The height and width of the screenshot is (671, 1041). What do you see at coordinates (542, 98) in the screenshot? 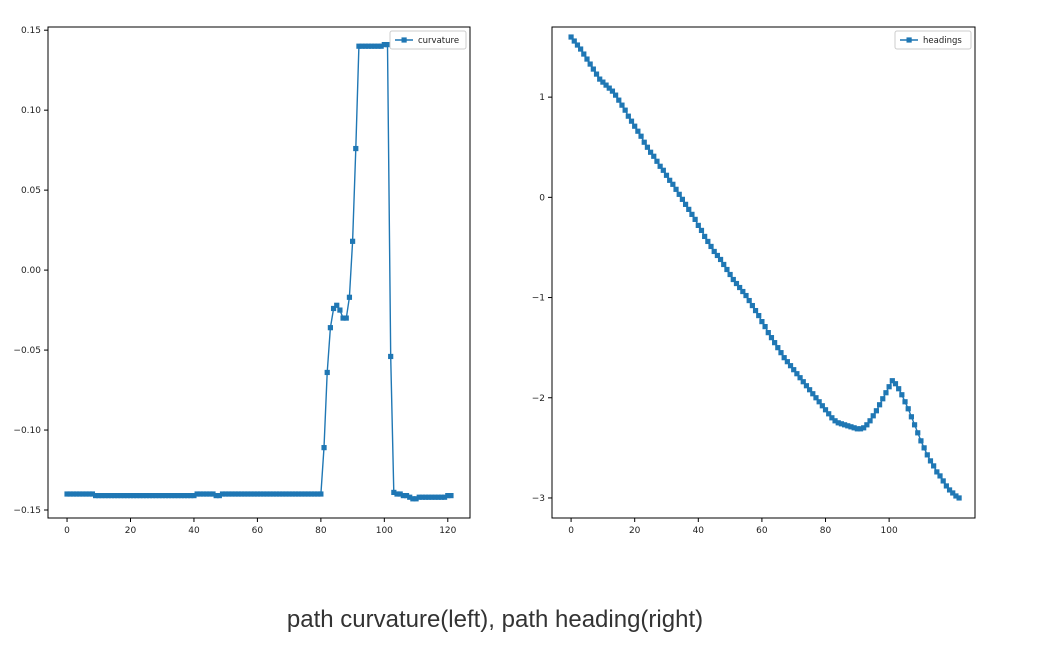
I see `y-tick-label: 1` at bounding box center [542, 98].